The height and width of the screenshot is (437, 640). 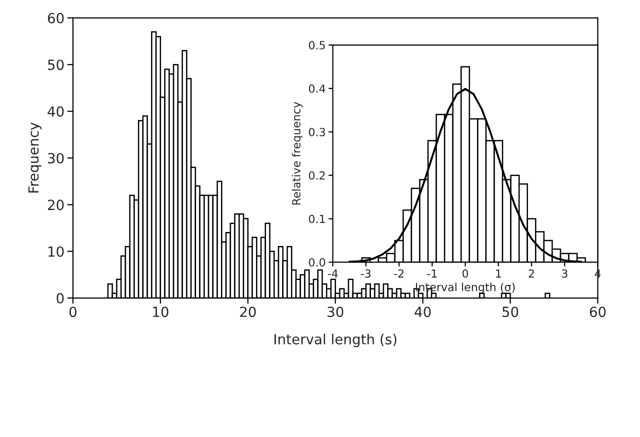 What do you see at coordinates (56, 65) in the screenshot?
I see `y-tick-label: 50` at bounding box center [56, 65].